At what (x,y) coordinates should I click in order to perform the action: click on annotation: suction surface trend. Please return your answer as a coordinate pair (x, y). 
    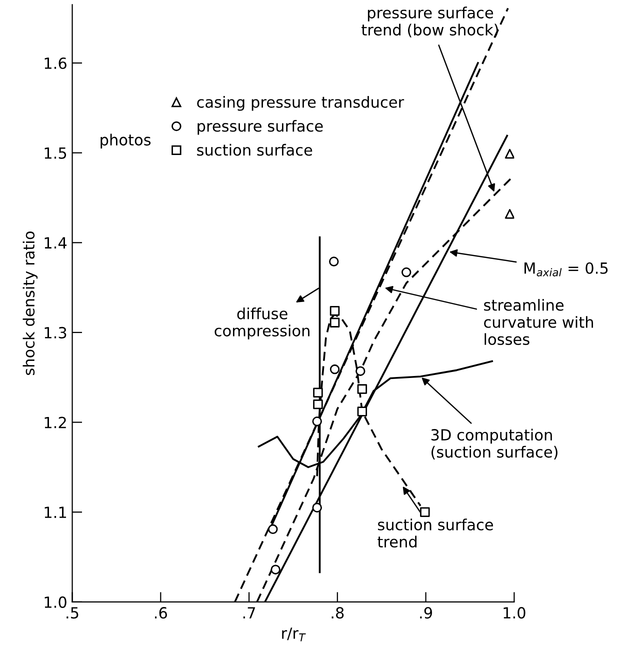
    Looking at the image, I should click on (435, 533).